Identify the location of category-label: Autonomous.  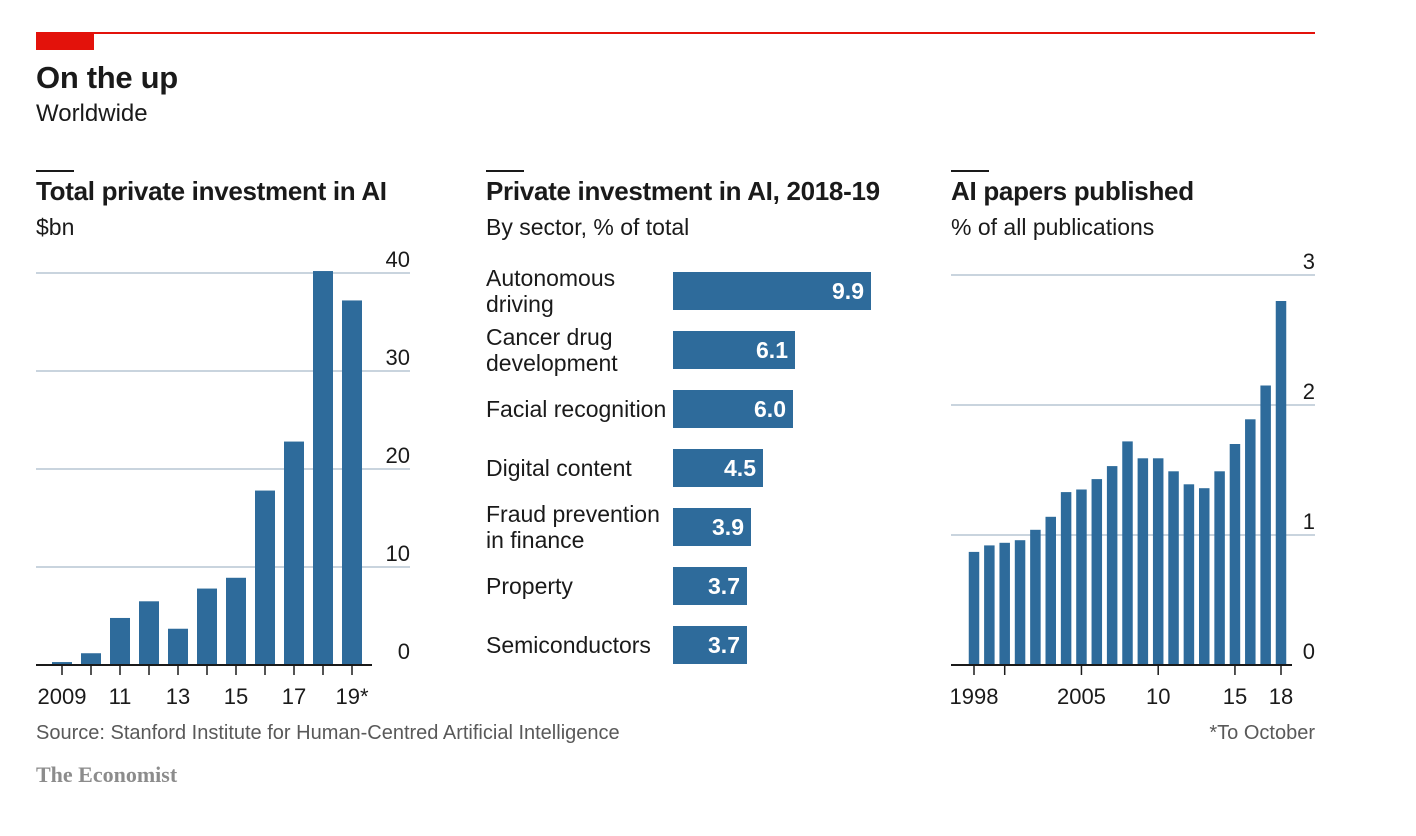
(550, 278).